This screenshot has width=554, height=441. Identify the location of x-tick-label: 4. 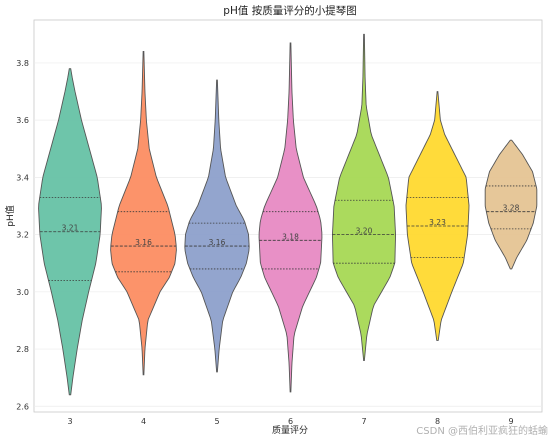
(143, 421).